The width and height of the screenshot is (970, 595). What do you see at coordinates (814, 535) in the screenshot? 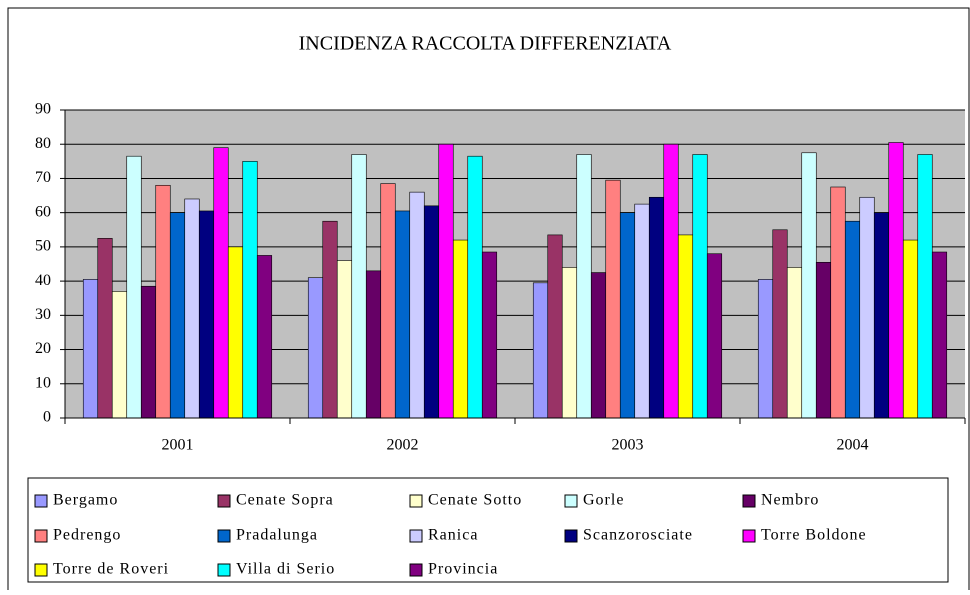
I see `legend-label: Torre Boldone` at bounding box center [814, 535].